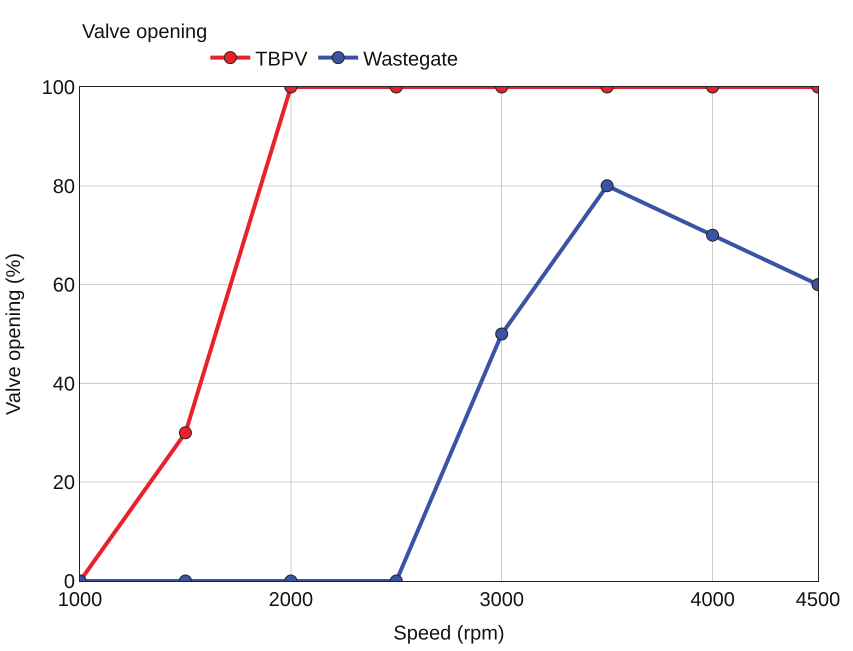  What do you see at coordinates (63, 384) in the screenshot?
I see `y-tick-label: 40` at bounding box center [63, 384].